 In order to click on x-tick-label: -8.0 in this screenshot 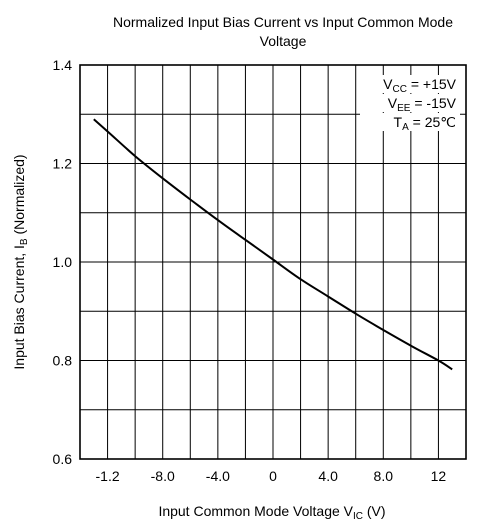, I will do `click(163, 476)`.